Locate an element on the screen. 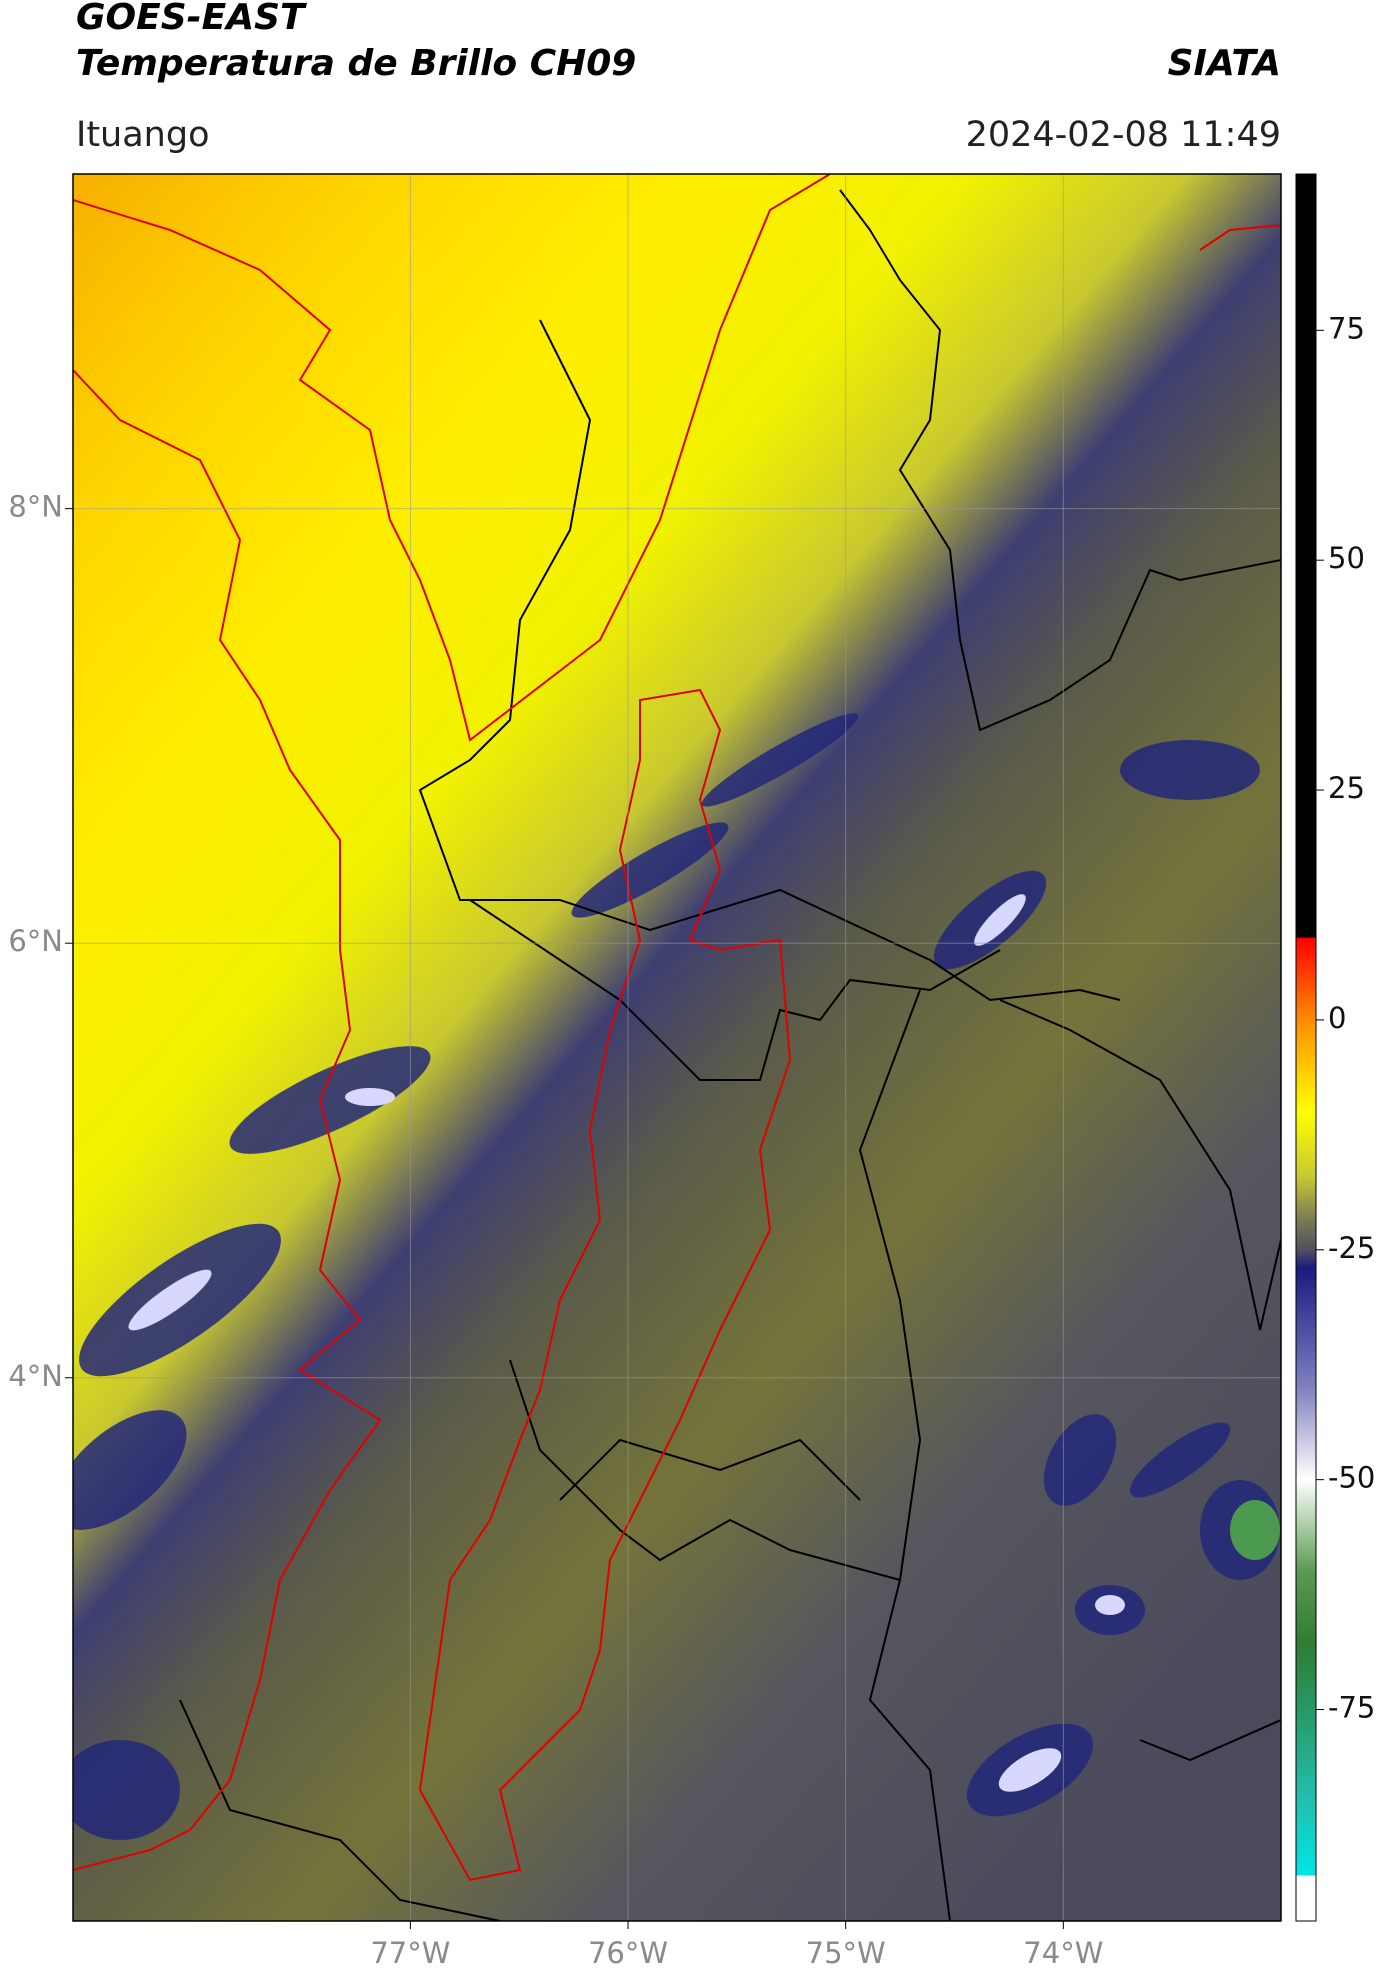  colorbar is located at coordinates (1306, 1047).